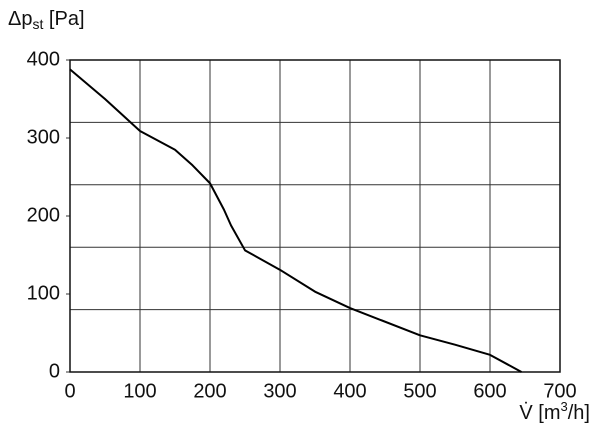 The height and width of the screenshot is (441, 600). What do you see at coordinates (209, 391) in the screenshot?
I see `x-tick-label: 200` at bounding box center [209, 391].